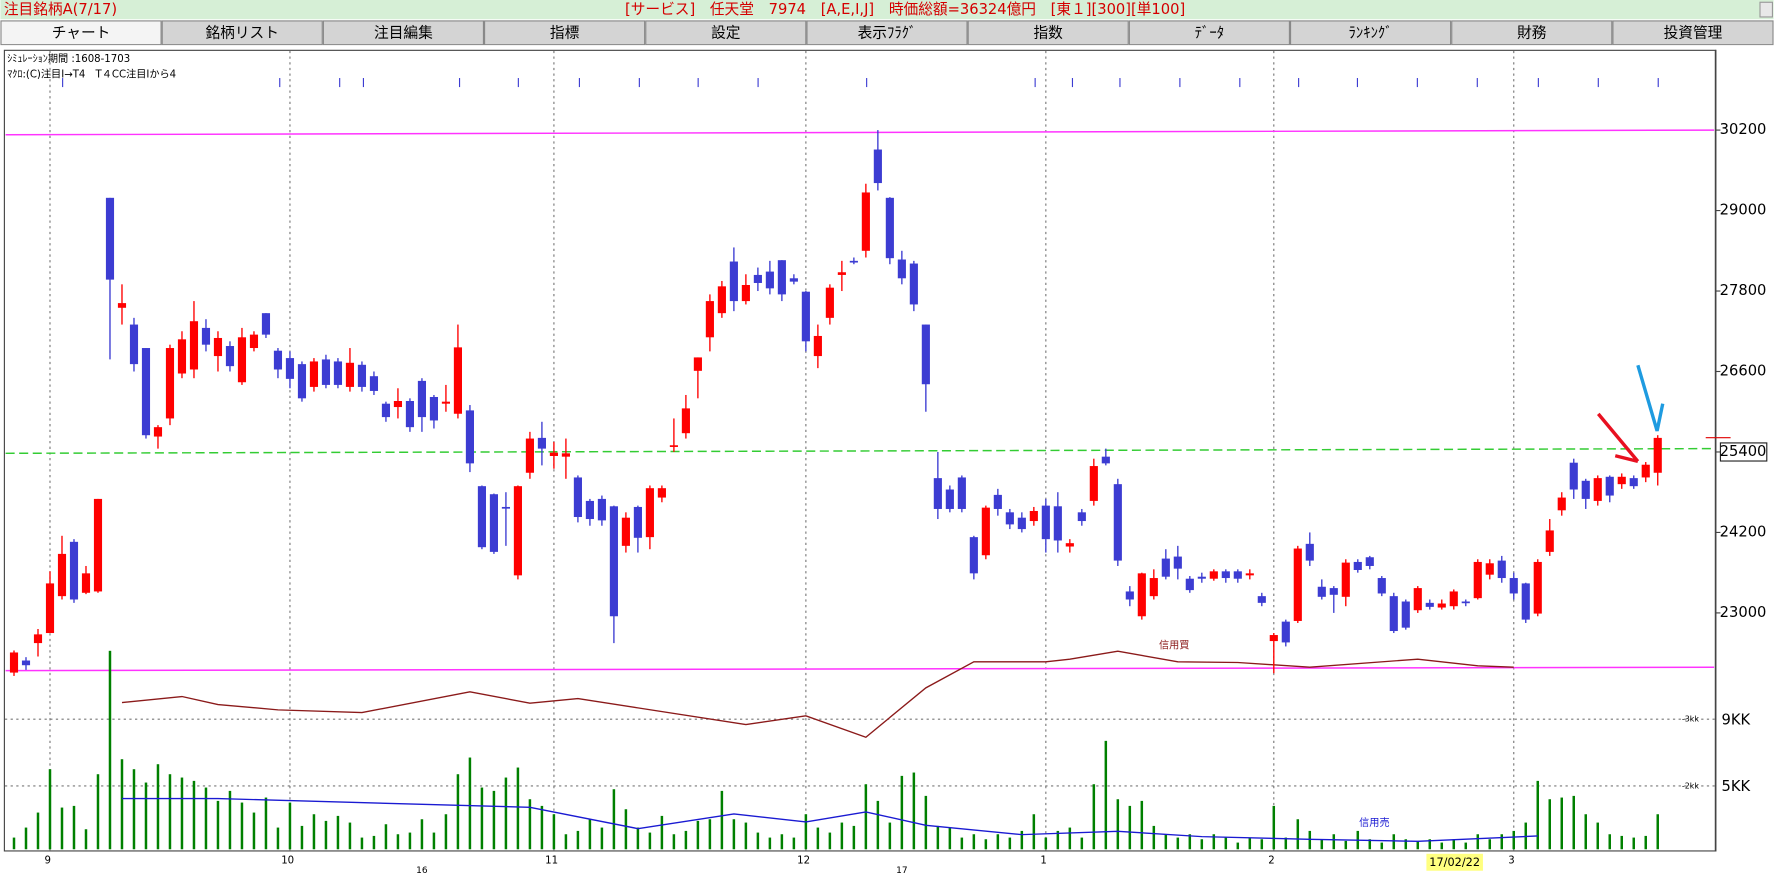  What do you see at coordinates (1690, 785) in the screenshot?
I see `credit-tick-label: -2kk` at bounding box center [1690, 785].